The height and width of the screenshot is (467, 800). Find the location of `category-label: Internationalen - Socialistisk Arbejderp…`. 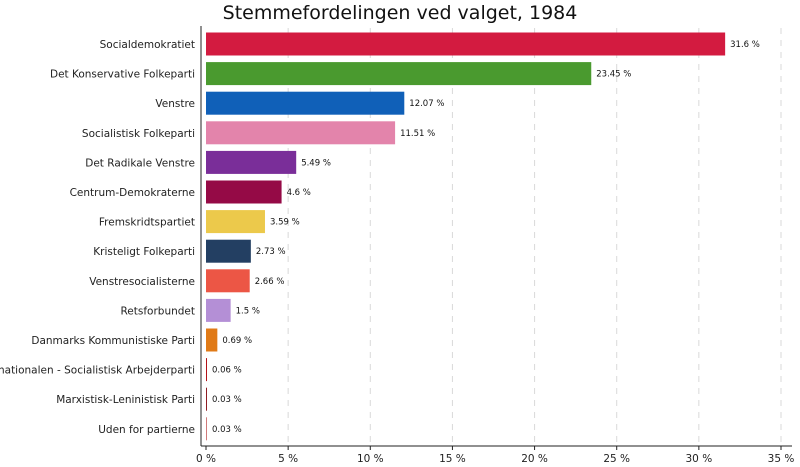

category-label: Internationalen - Socialistisk Arbejderp… is located at coordinates (97, 371).